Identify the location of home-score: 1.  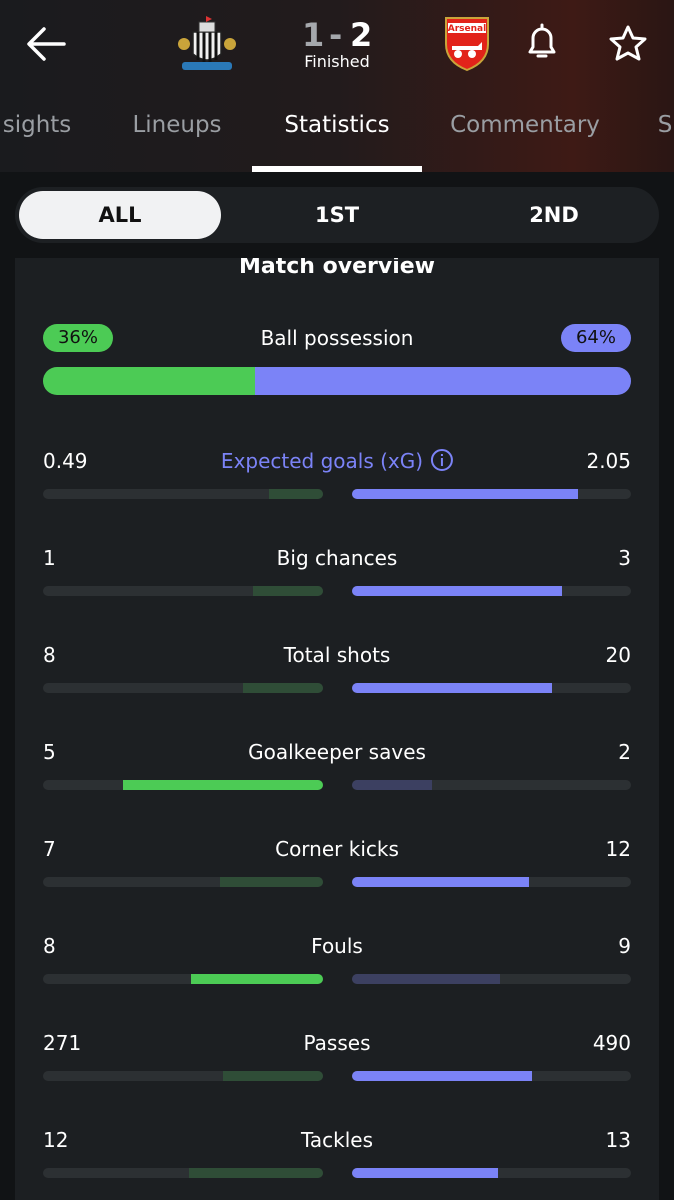
(313, 35).